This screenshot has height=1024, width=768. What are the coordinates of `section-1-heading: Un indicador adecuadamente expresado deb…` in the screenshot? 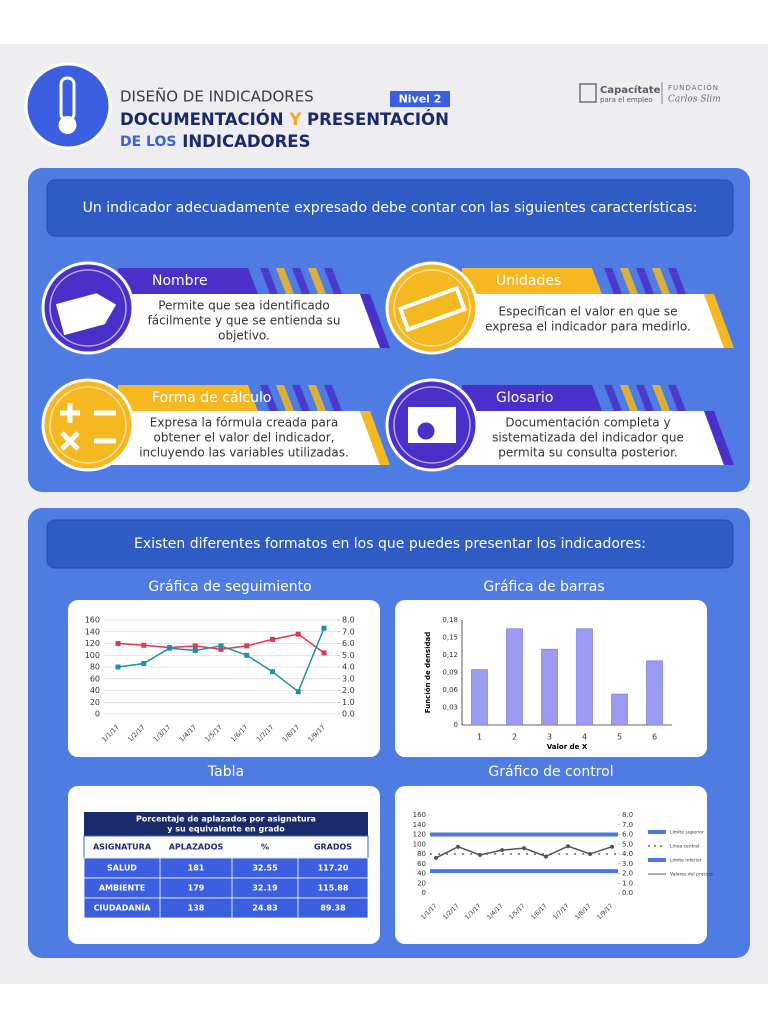 It's located at (390, 208).